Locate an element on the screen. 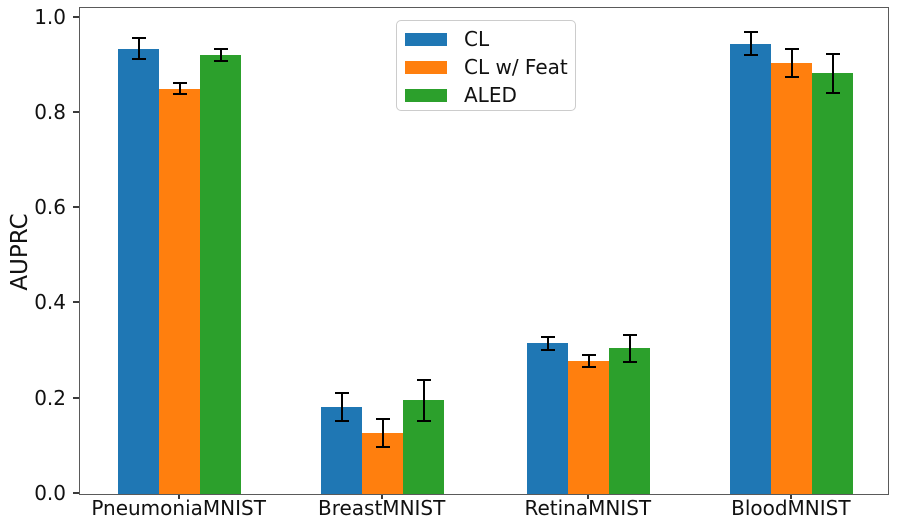 The image size is (897, 532). y-tick-label: 0.6 is located at coordinates (50, 207).